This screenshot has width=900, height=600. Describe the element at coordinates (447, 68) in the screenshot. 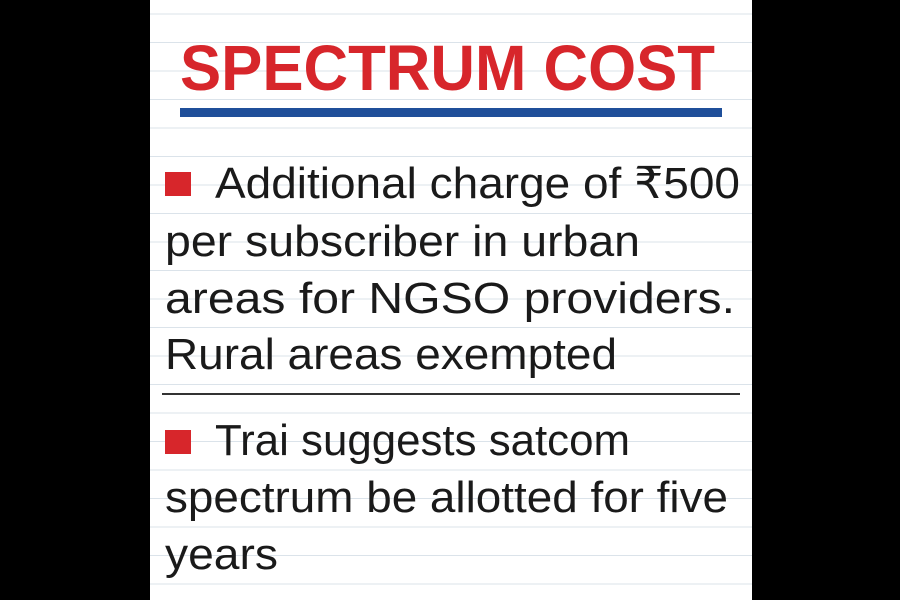

I see `headline: SPECTRUM COST` at that location.